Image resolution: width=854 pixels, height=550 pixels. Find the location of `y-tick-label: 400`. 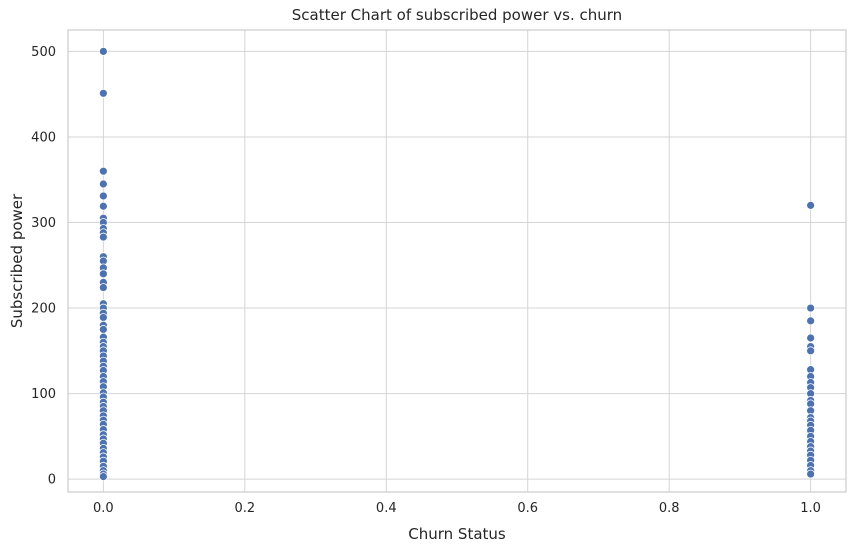

y-tick-label: 400 is located at coordinates (43, 137).